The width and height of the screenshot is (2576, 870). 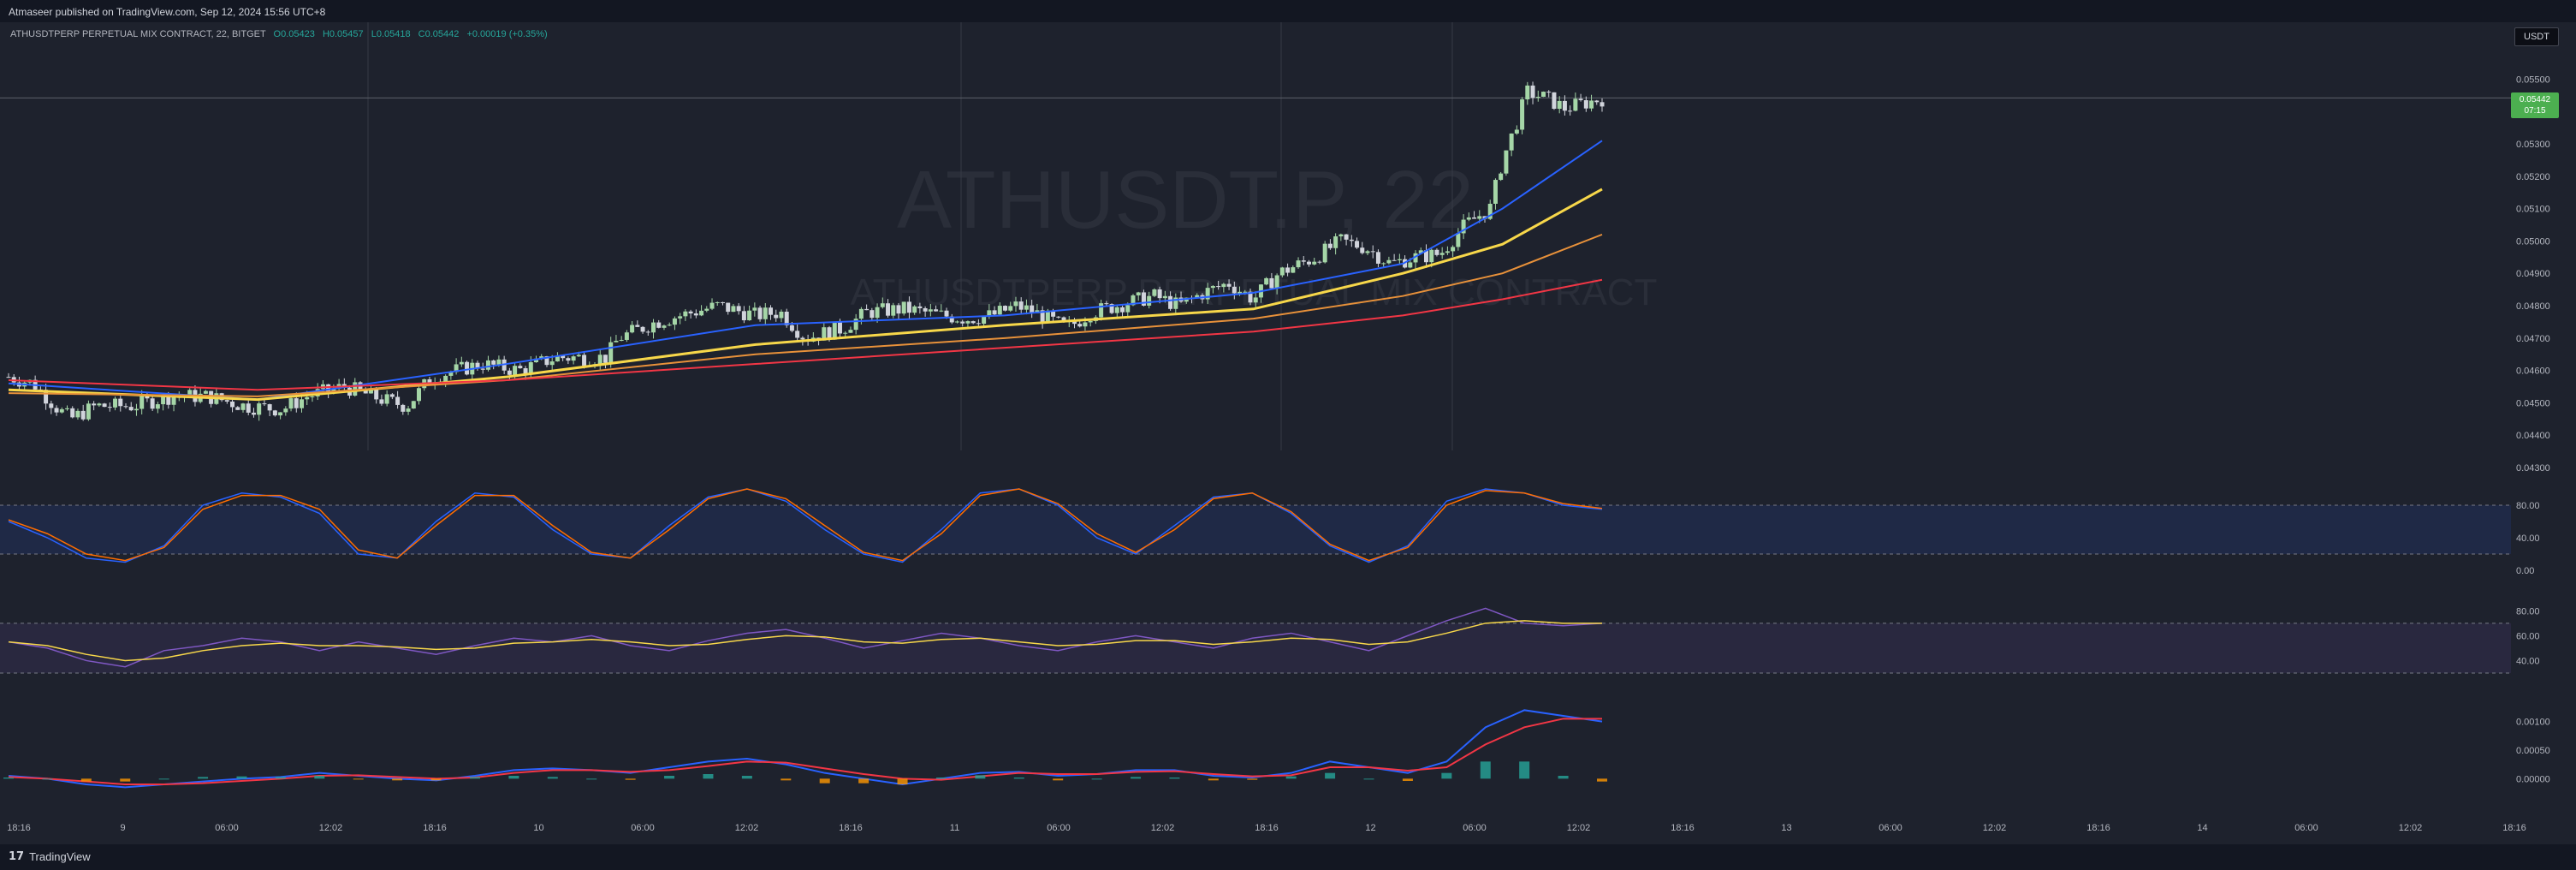 I want to click on legend-close: C0.05442, so click(x=439, y=34).